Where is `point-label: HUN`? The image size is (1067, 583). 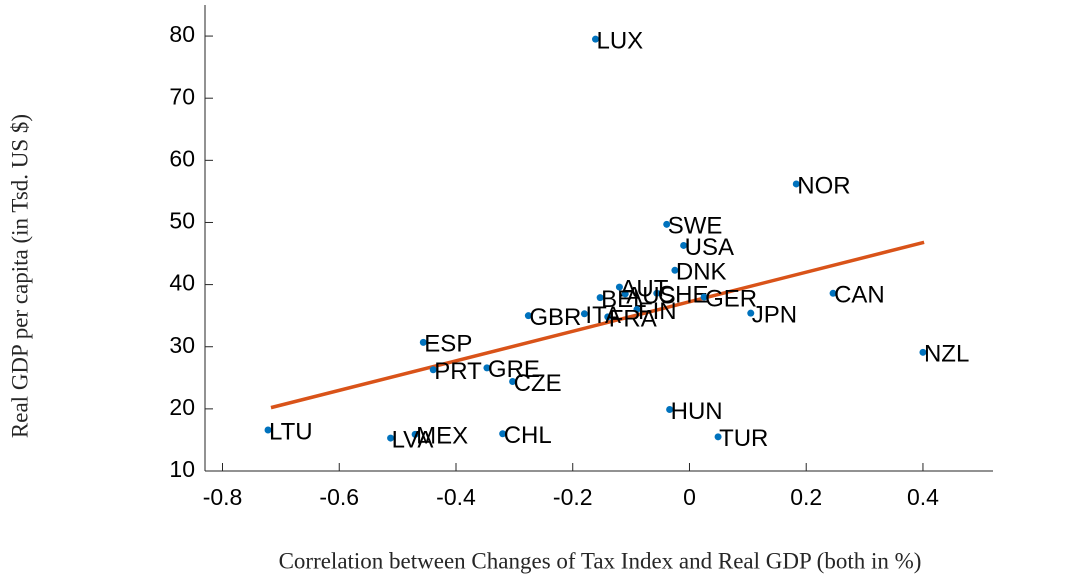 point-label: HUN is located at coordinates (697, 411).